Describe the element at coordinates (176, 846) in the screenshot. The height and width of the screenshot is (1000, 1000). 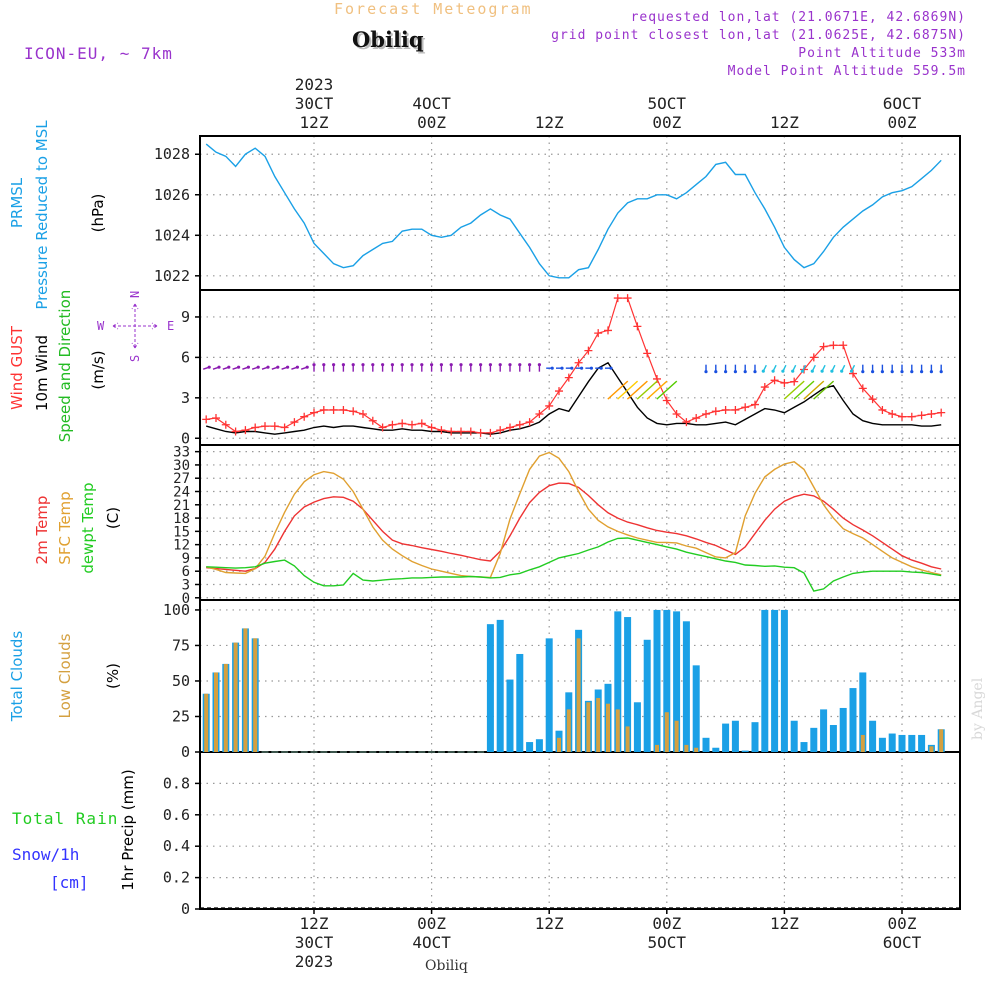
I see `y-tick-label: 0.4` at that location.